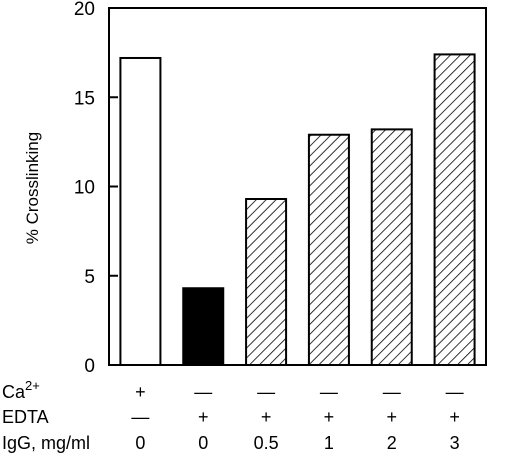 This screenshot has height=460, width=520. Describe the element at coordinates (46, 443) in the screenshot. I see `condition-row-label: IgG, mg/ml` at that location.